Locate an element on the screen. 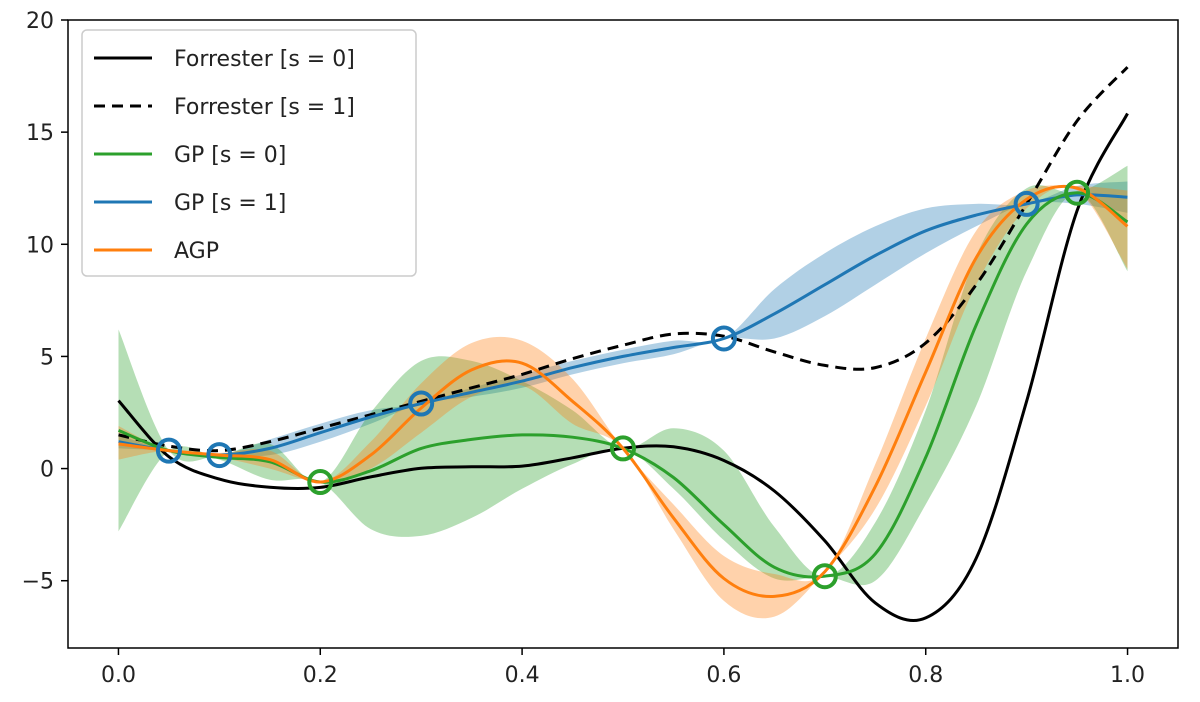 Image resolution: width=1200 pixels, height=702 pixels. legend-label-forrester-s-0: Forrester [s = 0] is located at coordinates (264, 59).